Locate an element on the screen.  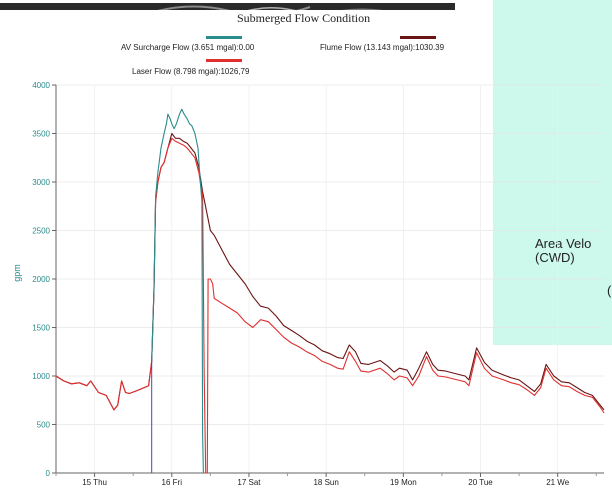
callout-text: Area Velo (CWD) is located at coordinates (573, 251).